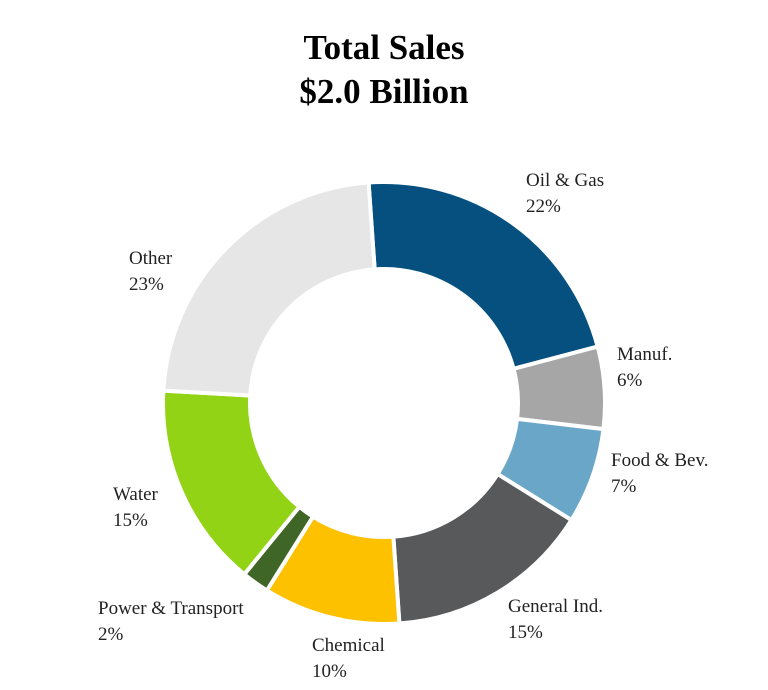  I want to click on label-name: Food & Bev., so click(660, 460).